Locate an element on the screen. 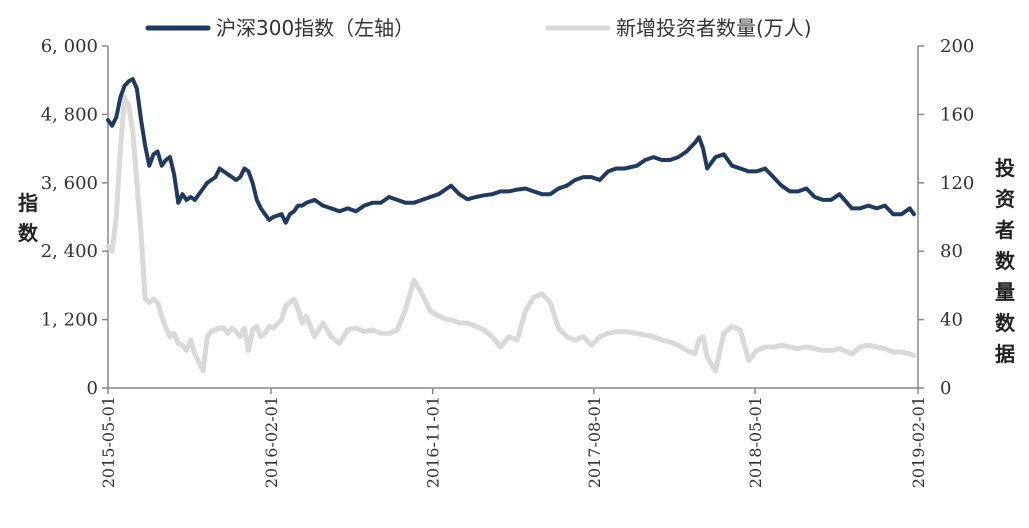 This screenshot has height=528, width=1029. left-tick-label: 0 is located at coordinates (92, 388).